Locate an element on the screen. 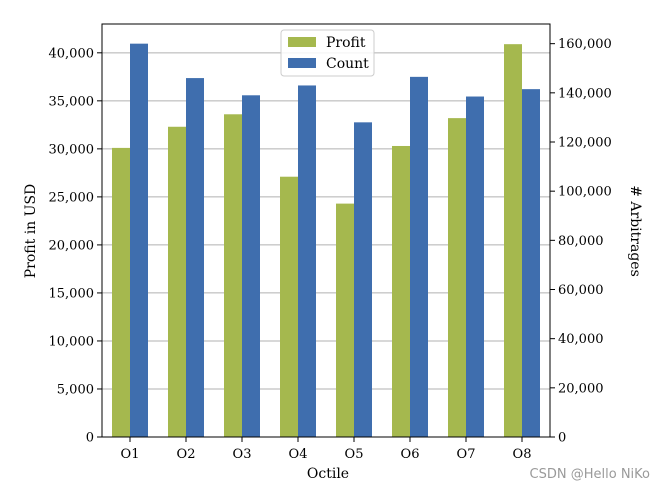 The image size is (664, 492). y-axis-left-label: Profit in USD is located at coordinates (31, 231).